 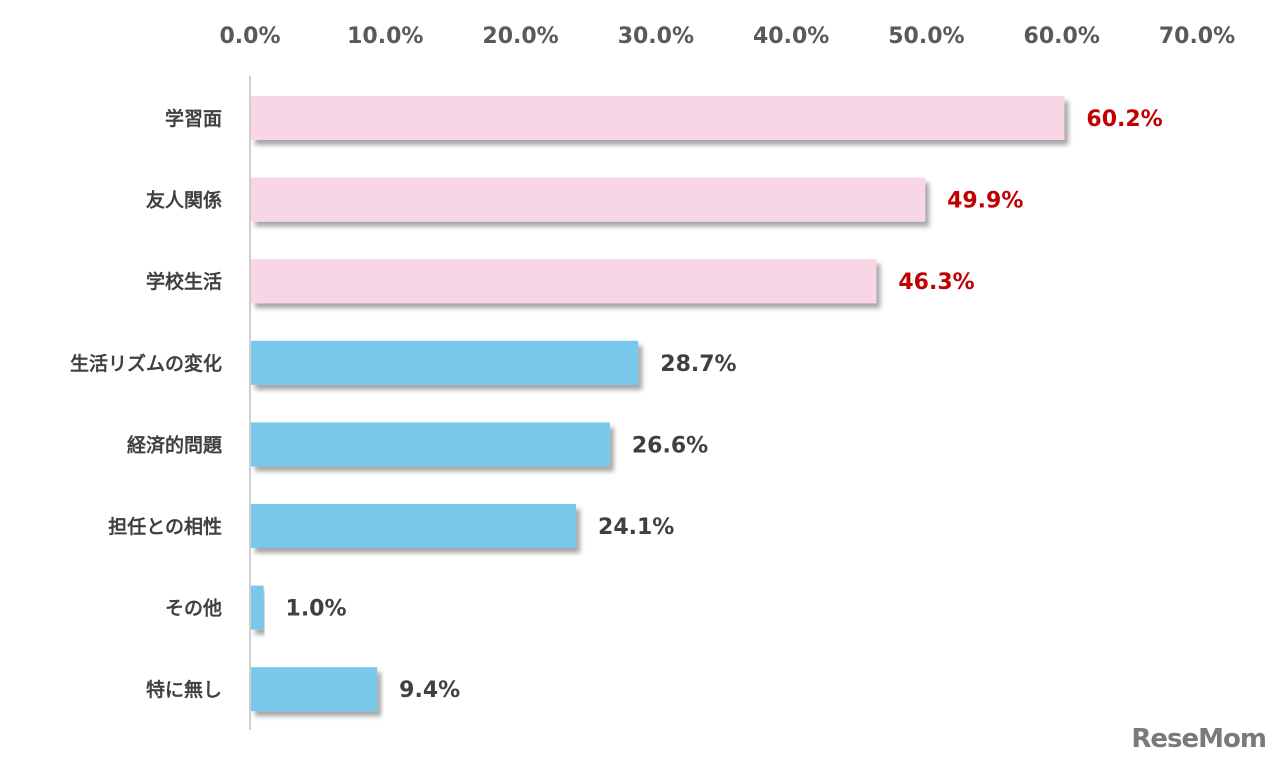 I want to click on x-tick-label: 50.0%, so click(x=926, y=36).